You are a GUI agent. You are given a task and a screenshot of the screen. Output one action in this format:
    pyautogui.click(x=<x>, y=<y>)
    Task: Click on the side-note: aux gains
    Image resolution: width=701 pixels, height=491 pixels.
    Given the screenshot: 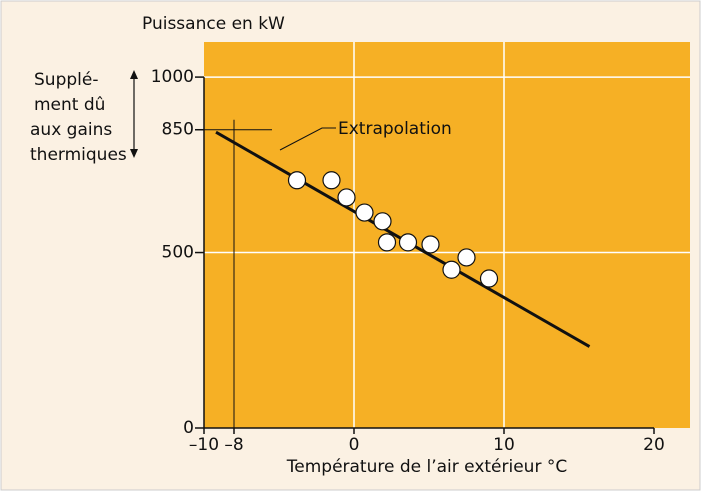 What is the action you would take?
    pyautogui.click(x=71, y=130)
    